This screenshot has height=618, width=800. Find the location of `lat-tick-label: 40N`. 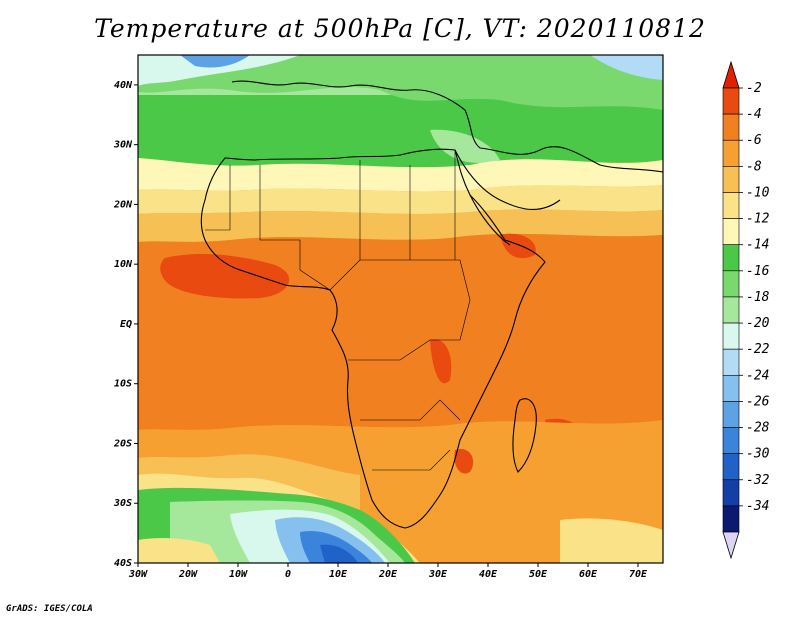

lat-tick-label: 40N is located at coordinates (123, 85).